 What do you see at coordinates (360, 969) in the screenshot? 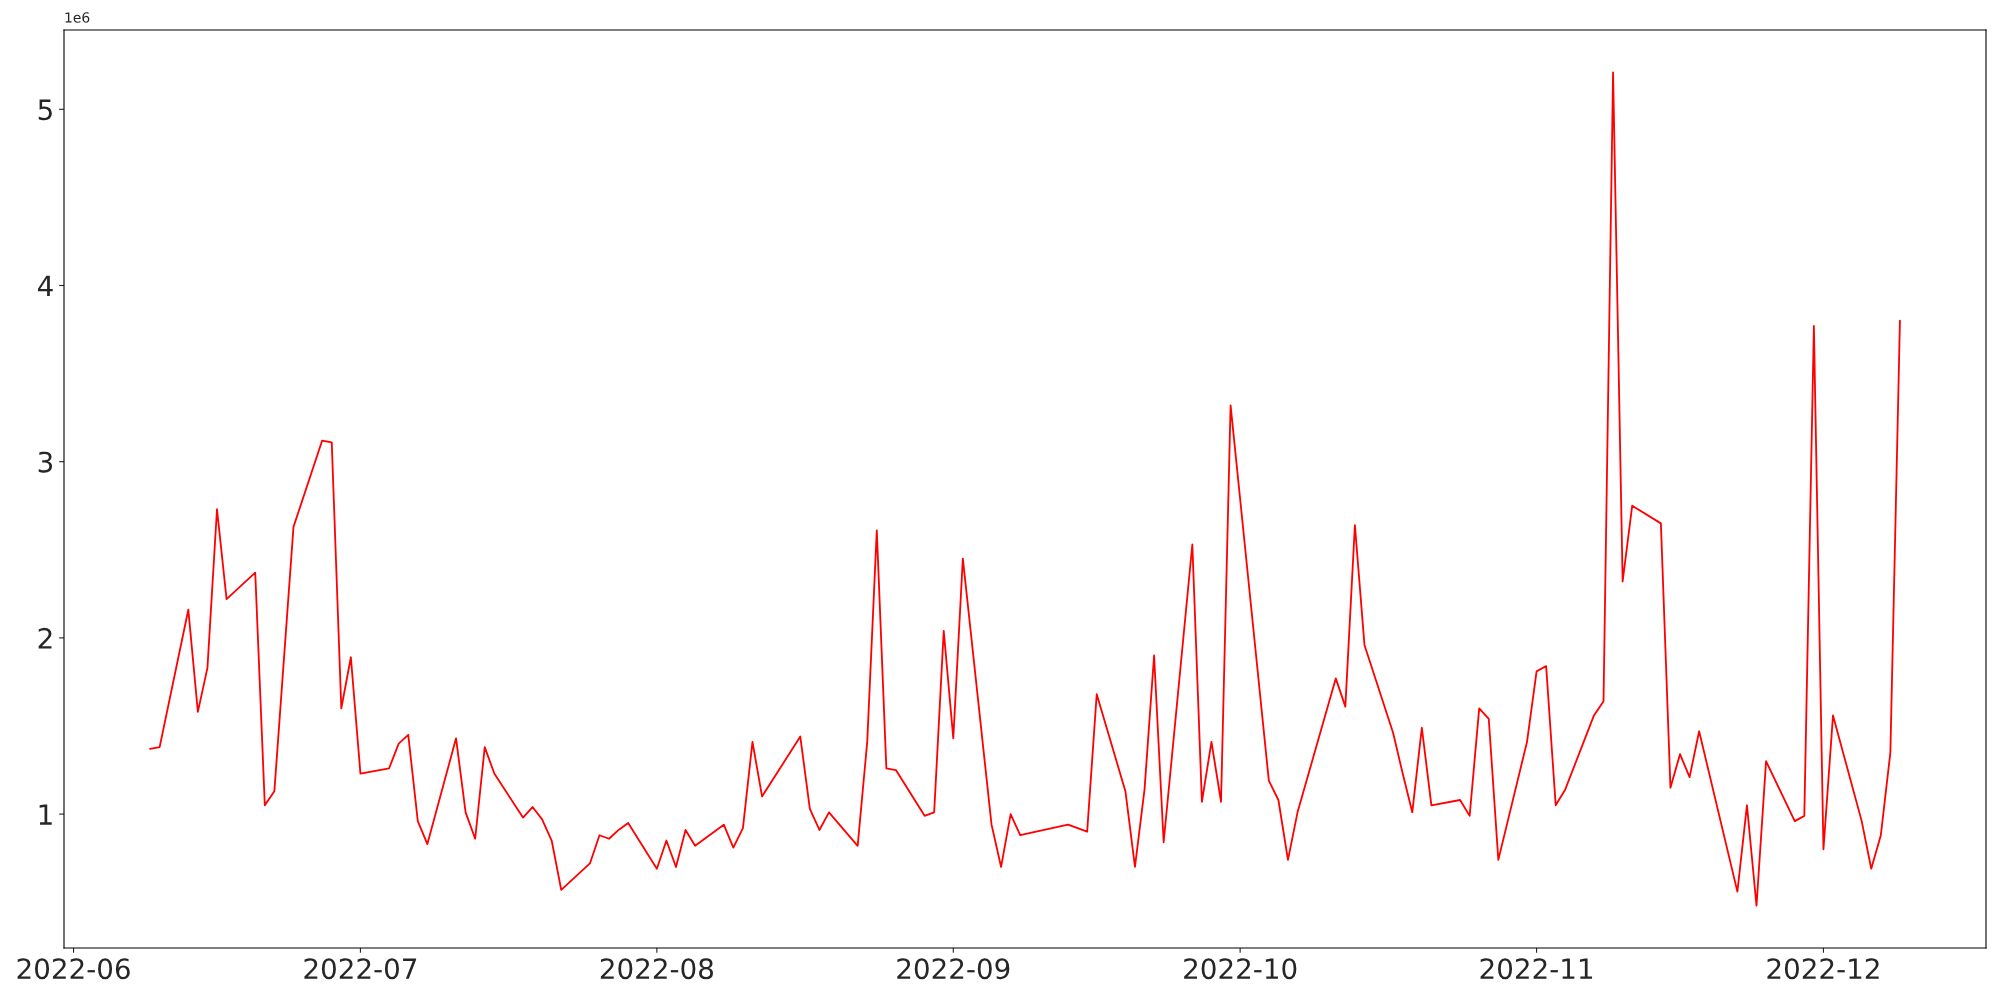
I see `x-tick-label: 2022-07` at bounding box center [360, 969].